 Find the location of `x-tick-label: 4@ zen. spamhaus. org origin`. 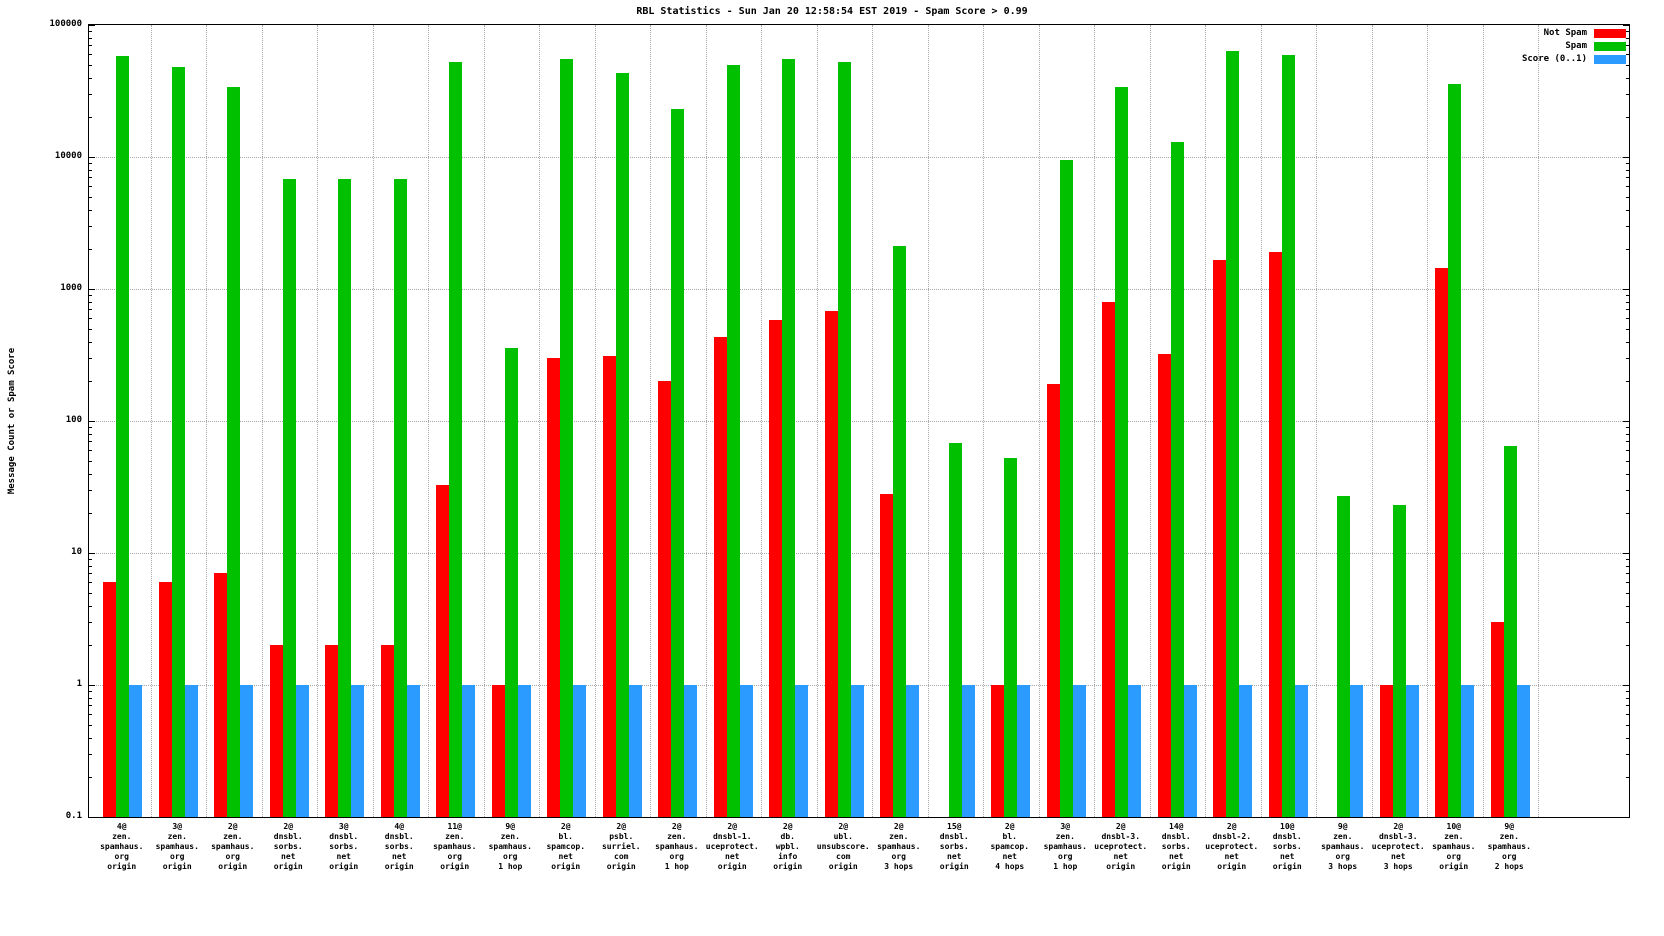

x-tick-label: 4@ zen. spamhaus. org origin is located at coordinates (122, 846).